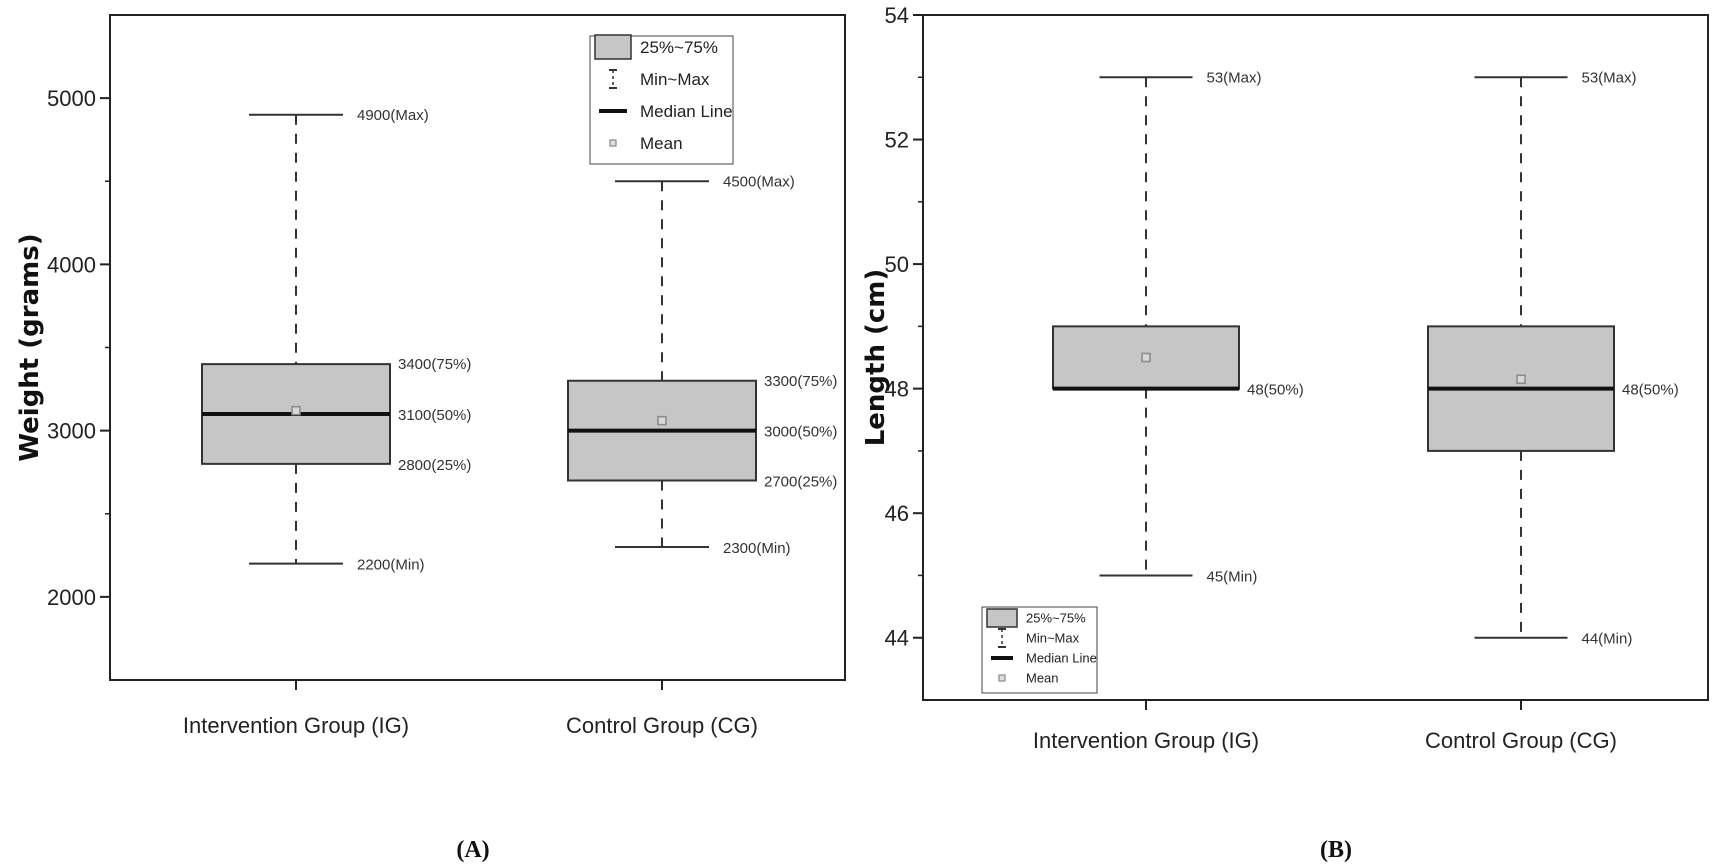 The height and width of the screenshot is (865, 1713). What do you see at coordinates (472, 850) in the screenshot?
I see `panel-label: (A)` at bounding box center [472, 850].